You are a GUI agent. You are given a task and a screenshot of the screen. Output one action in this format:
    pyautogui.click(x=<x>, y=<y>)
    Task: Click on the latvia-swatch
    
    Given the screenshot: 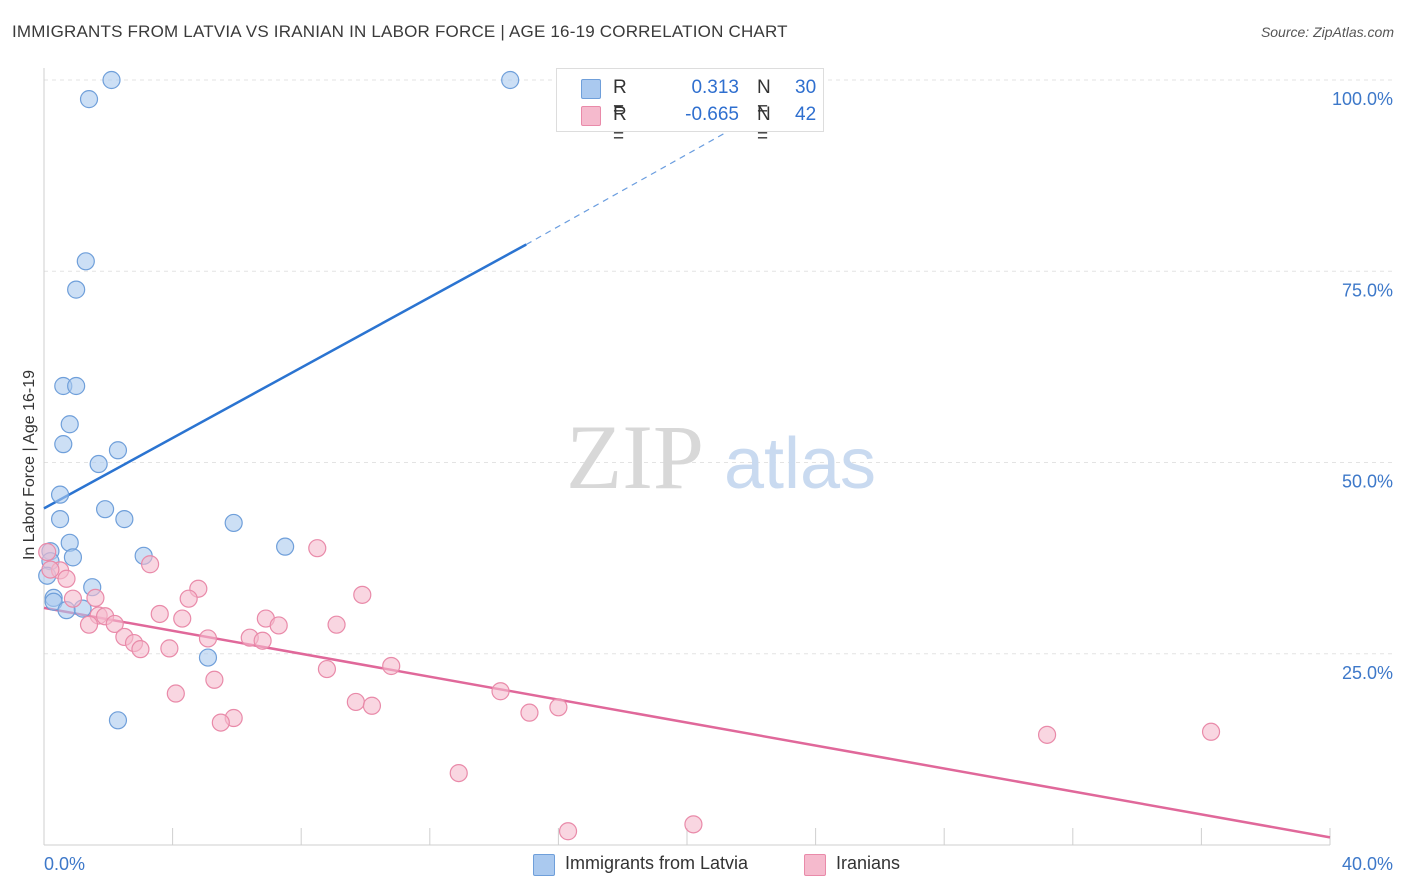 What is the action you would take?
    pyautogui.click(x=591, y=89)
    